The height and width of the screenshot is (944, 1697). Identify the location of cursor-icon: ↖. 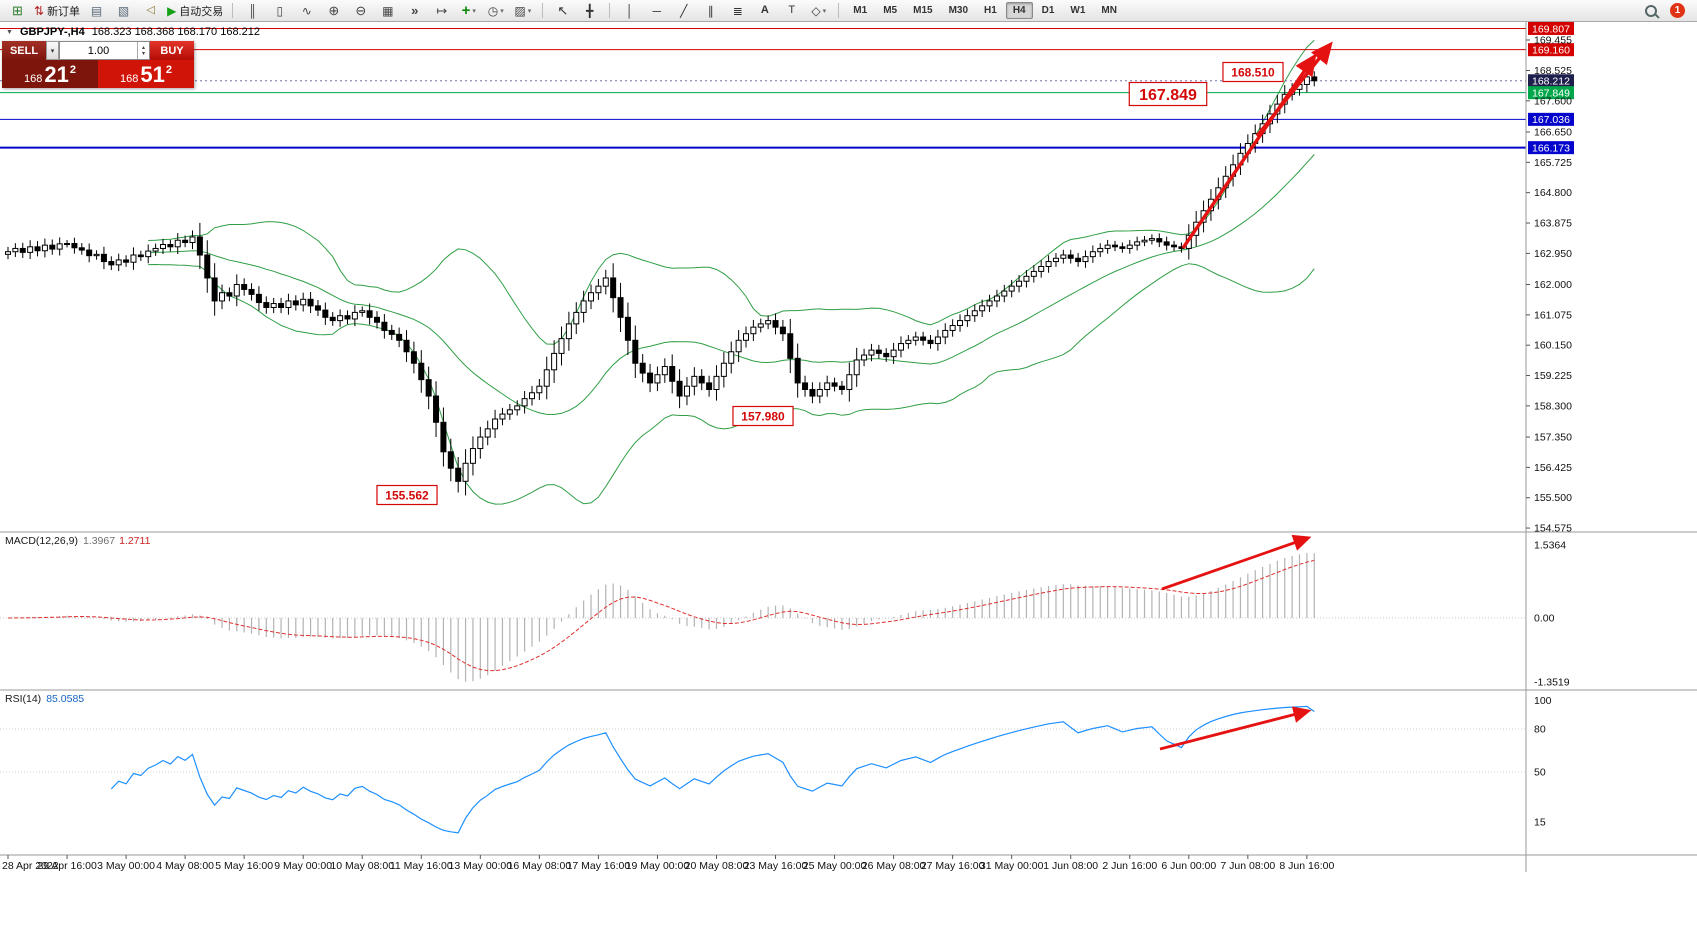
(563, 10).